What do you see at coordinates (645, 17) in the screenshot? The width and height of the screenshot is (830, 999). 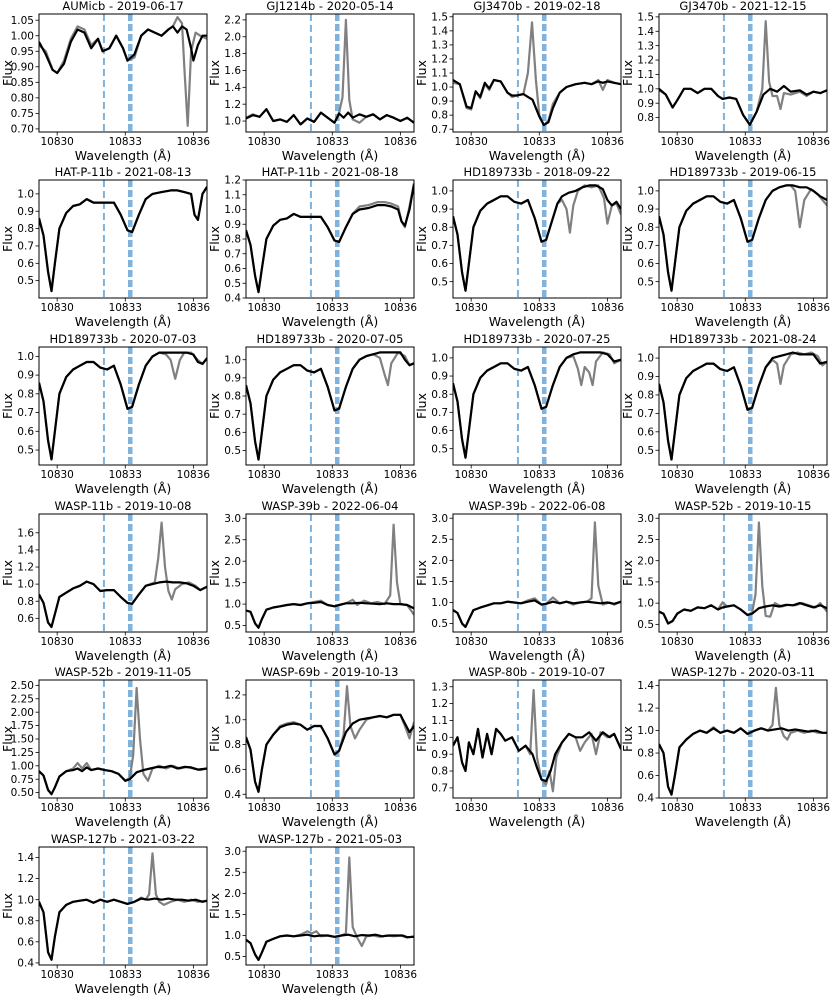 I see `y-tick-label: 1.5` at bounding box center [645, 17].